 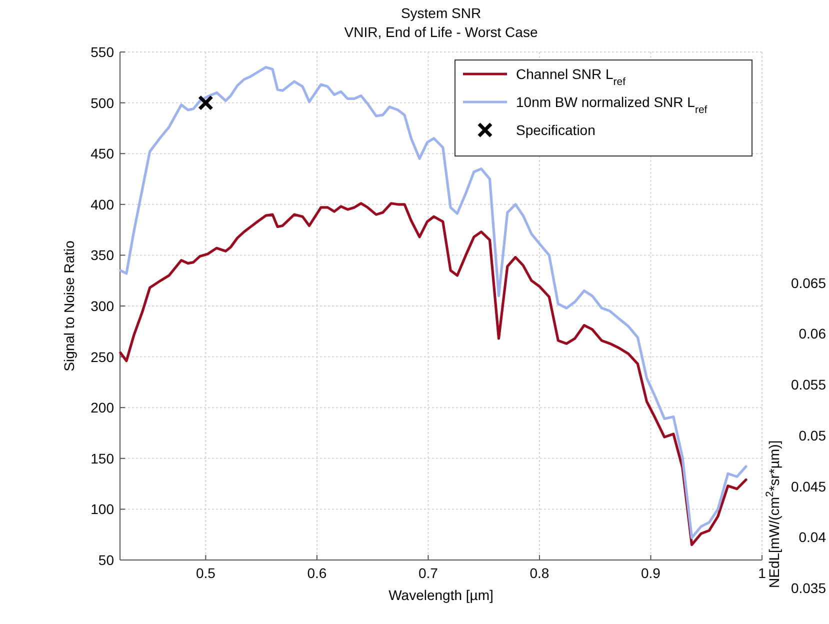 I want to click on x-tick-label: 0.8, so click(x=540, y=573).